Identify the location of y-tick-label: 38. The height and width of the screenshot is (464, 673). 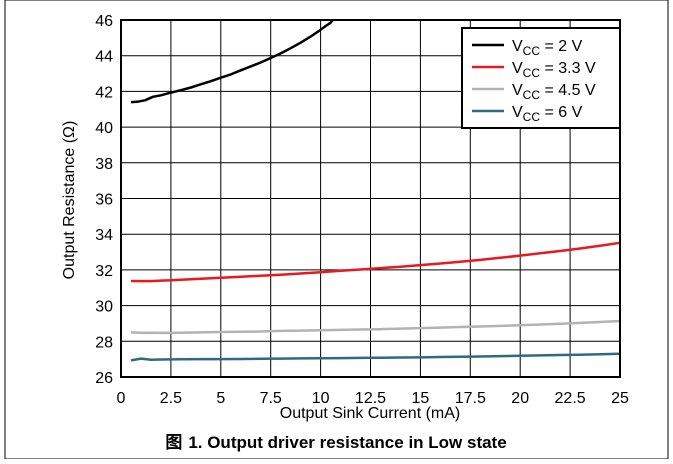
(104, 164).